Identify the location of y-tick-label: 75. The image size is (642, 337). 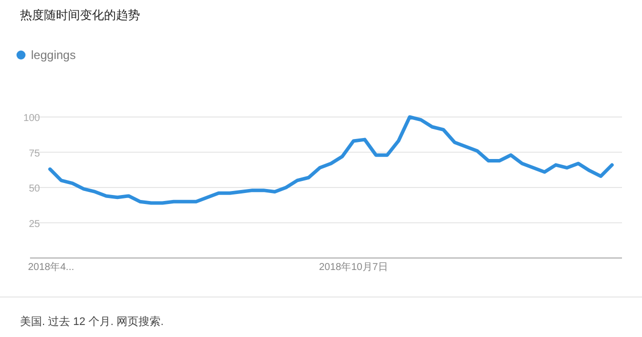
(34, 154).